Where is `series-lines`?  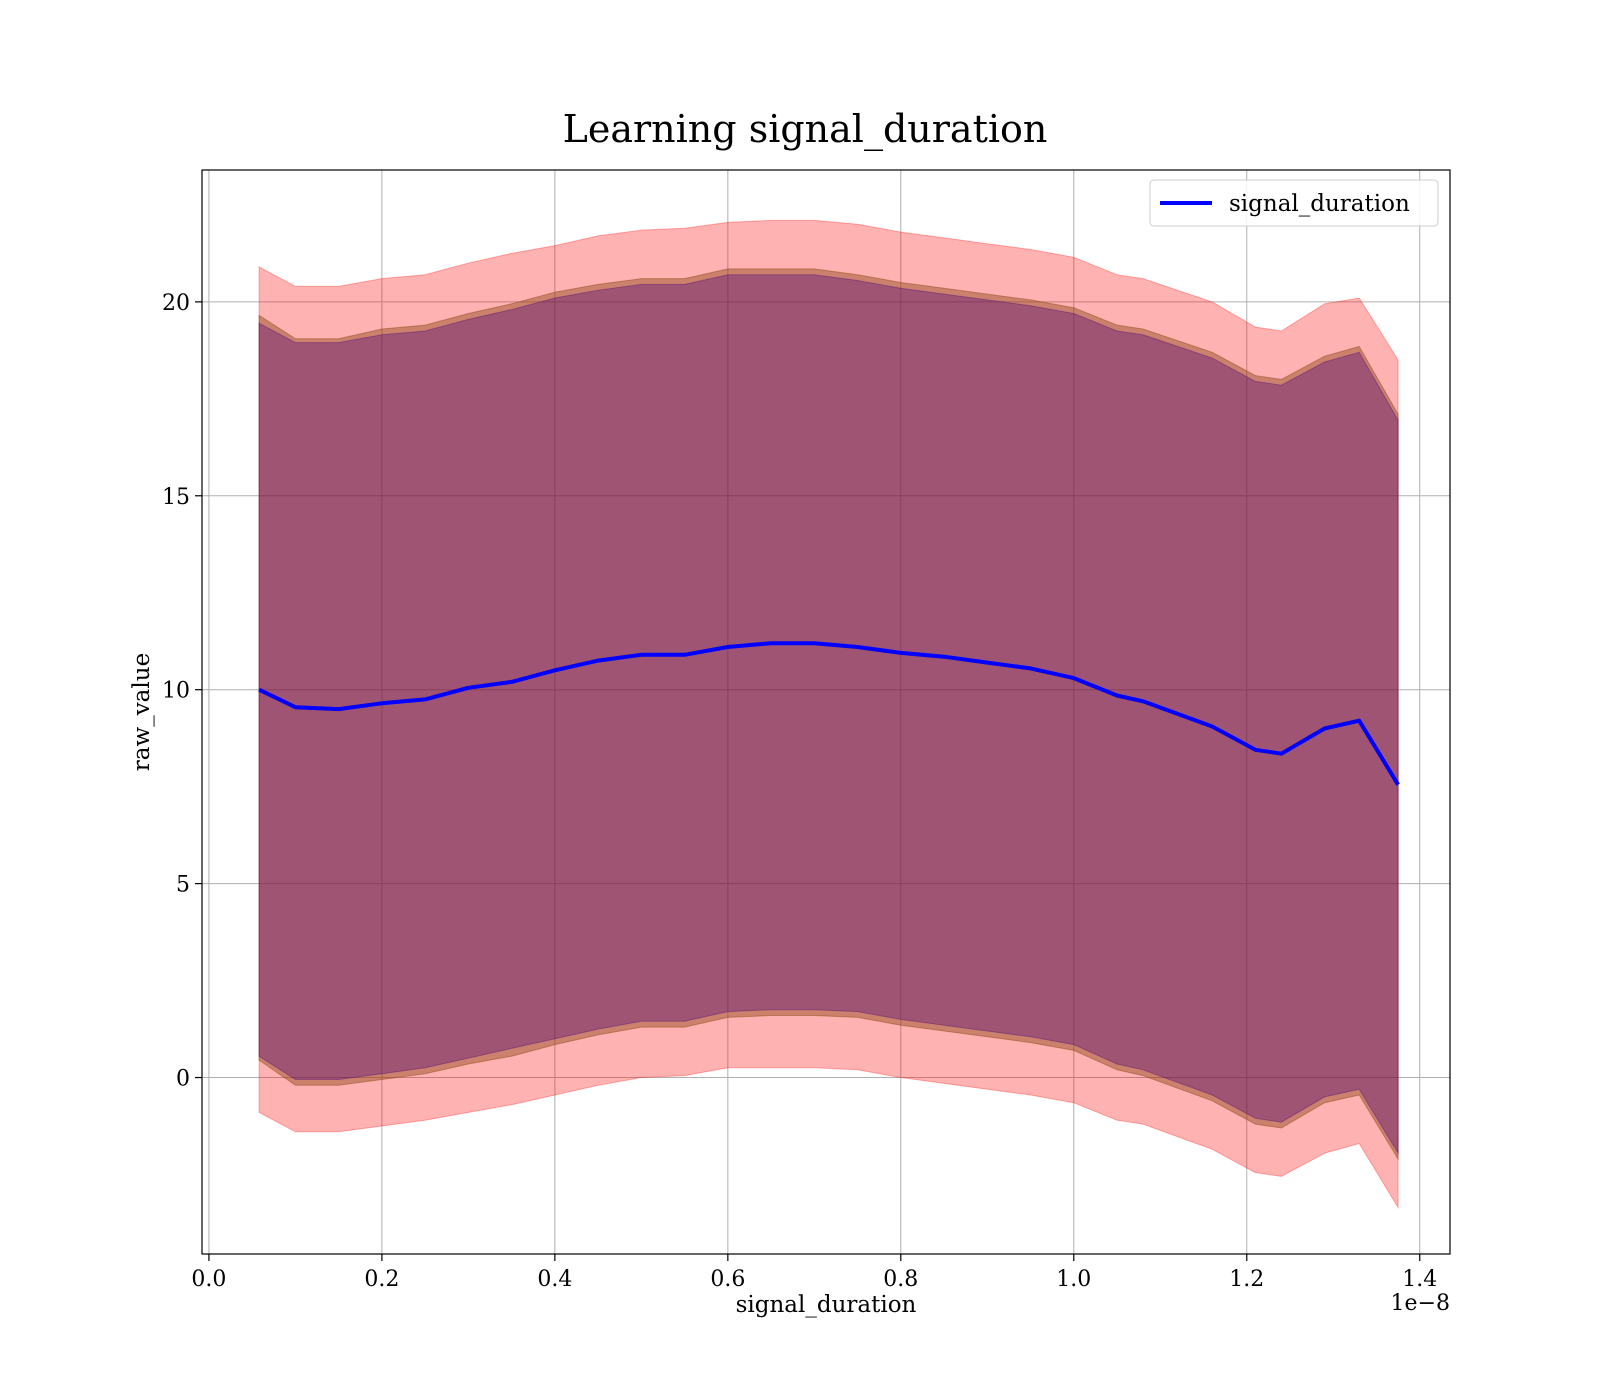 series-lines is located at coordinates (829, 713).